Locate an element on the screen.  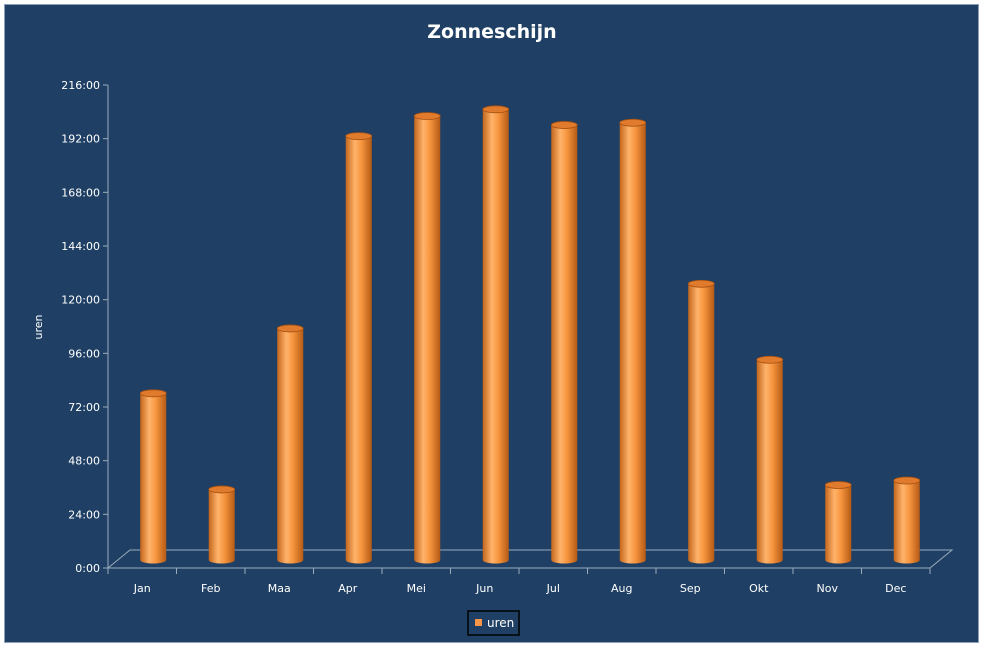
y-tick-label: 72:00 is located at coordinates (84, 407).